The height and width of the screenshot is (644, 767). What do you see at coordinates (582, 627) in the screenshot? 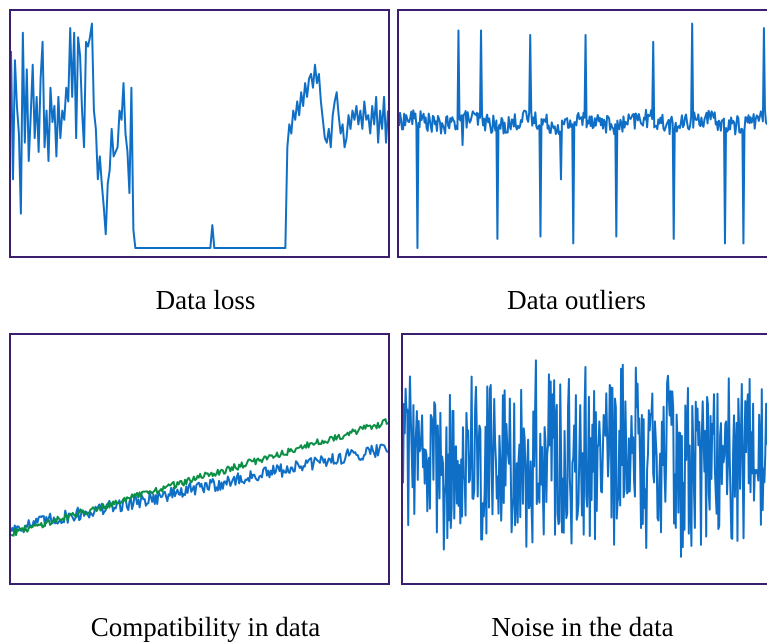
I see `caption-noise: Noise in the data` at bounding box center [582, 627].